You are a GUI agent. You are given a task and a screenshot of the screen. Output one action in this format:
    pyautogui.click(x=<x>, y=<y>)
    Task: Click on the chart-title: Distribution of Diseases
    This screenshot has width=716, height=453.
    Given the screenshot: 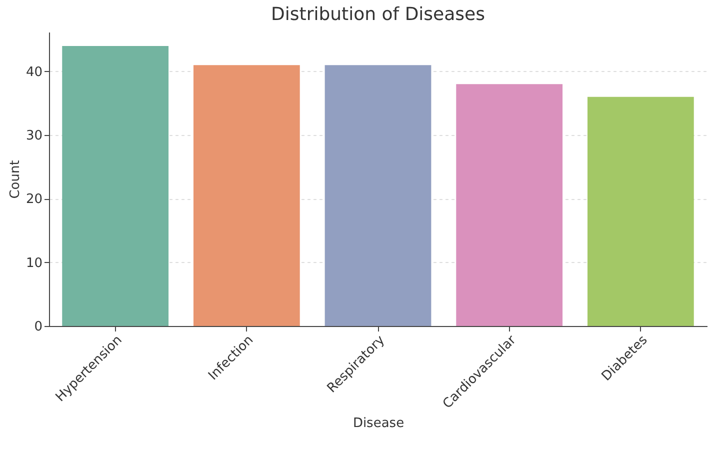 What is the action you would take?
    pyautogui.click(x=378, y=14)
    